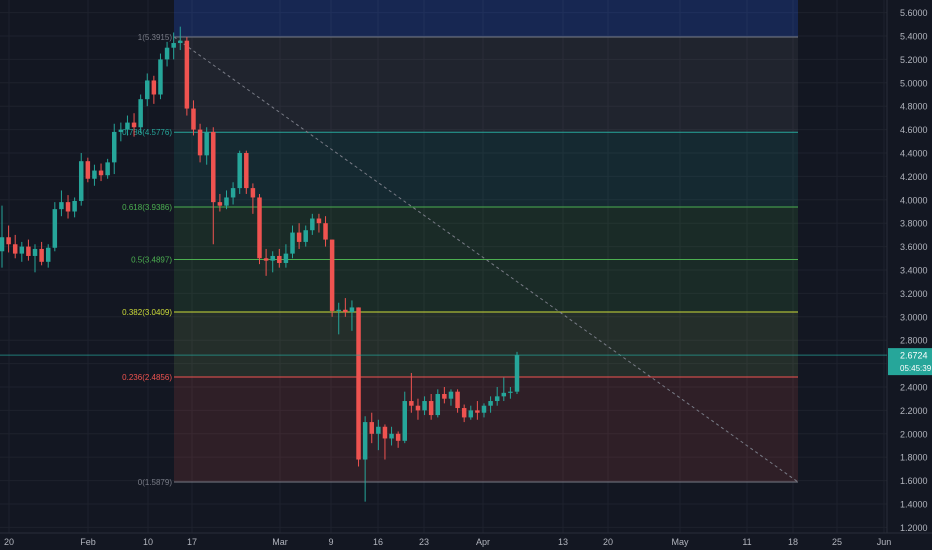 Image resolution: width=932 pixels, height=550 pixels. What do you see at coordinates (914, 458) in the screenshot?
I see `y-tick-label: 1.8000` at bounding box center [914, 458].